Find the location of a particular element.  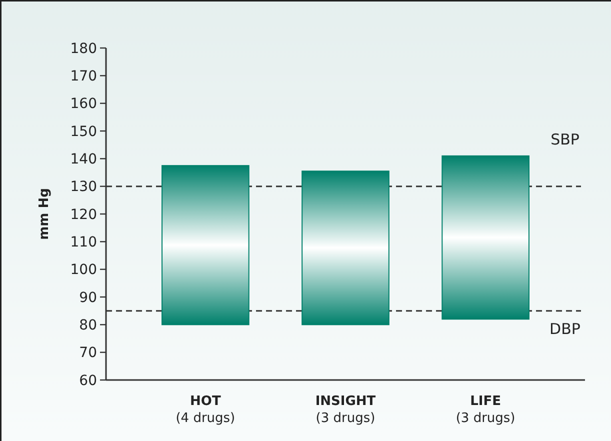

y-tick-label: 120 is located at coordinates (83, 214).